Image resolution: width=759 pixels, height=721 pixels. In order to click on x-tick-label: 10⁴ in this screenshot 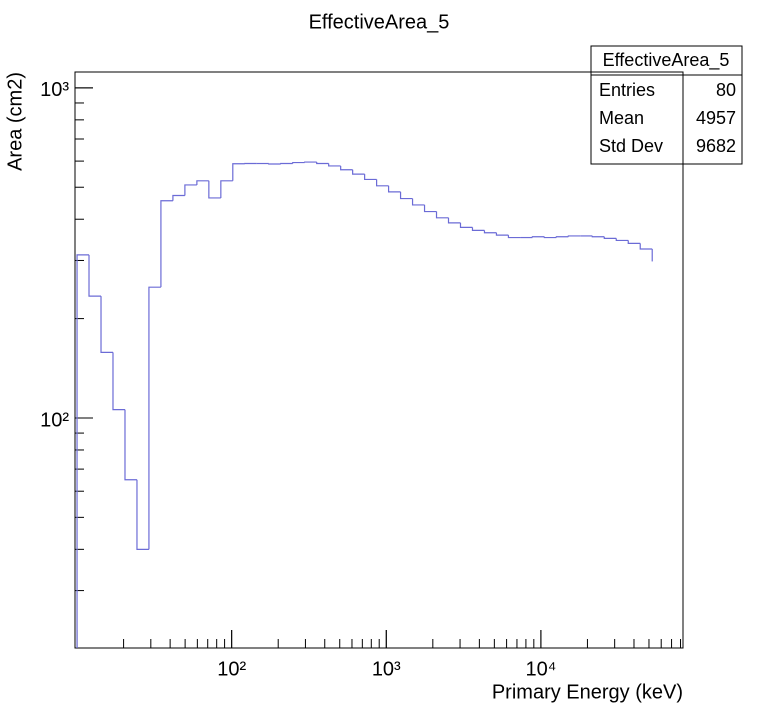, I will do `click(540, 669)`.